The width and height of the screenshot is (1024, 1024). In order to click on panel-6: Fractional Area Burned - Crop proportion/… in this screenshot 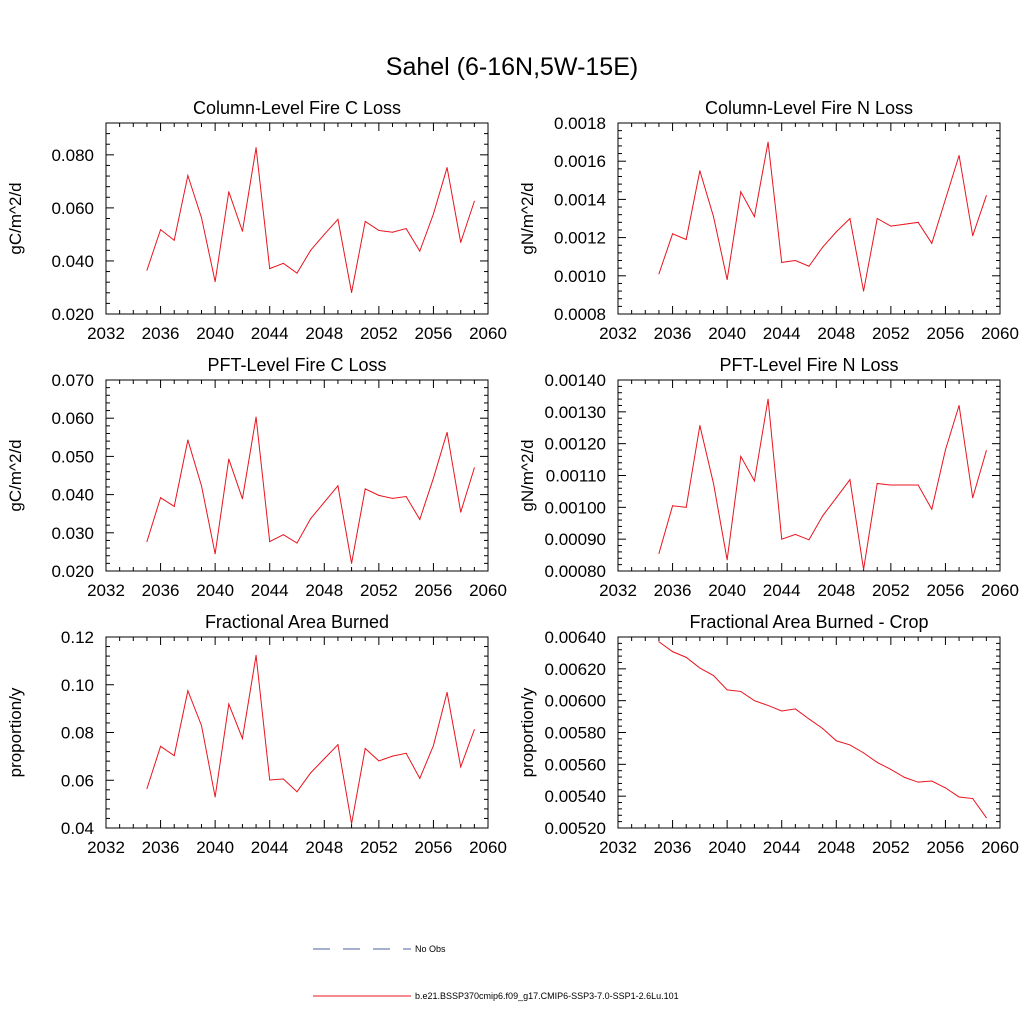, I will do `click(768, 734)`.